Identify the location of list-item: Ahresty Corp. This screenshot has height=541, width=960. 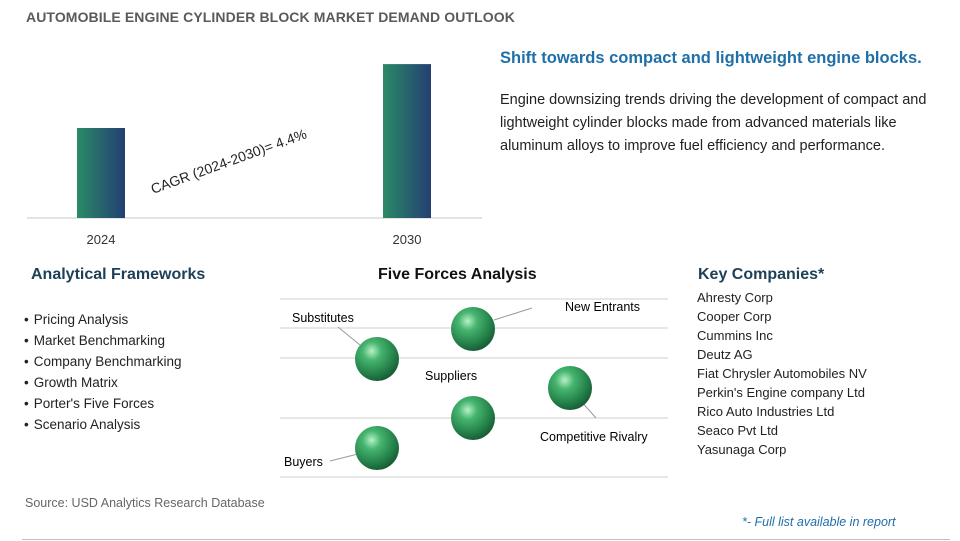
(735, 297).